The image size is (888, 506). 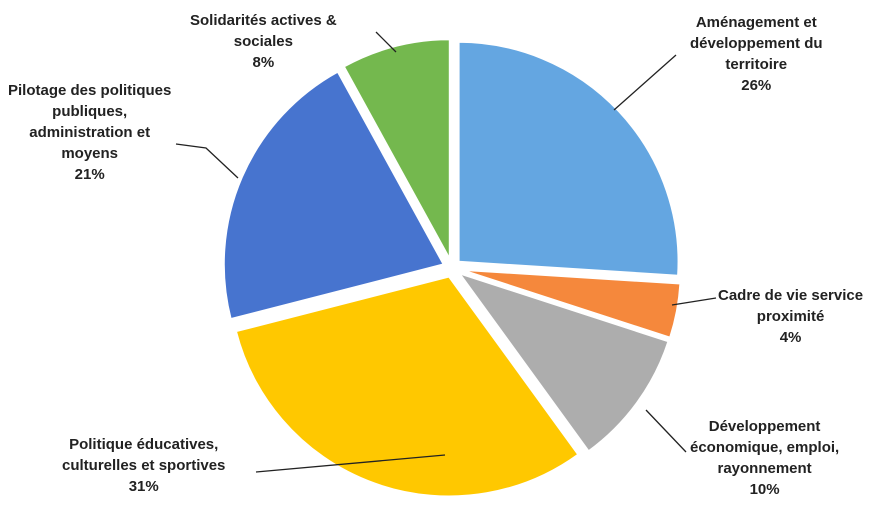 What do you see at coordinates (756, 64) in the screenshot?
I see `slice-label-amenagement-line-3: territoire` at bounding box center [756, 64].